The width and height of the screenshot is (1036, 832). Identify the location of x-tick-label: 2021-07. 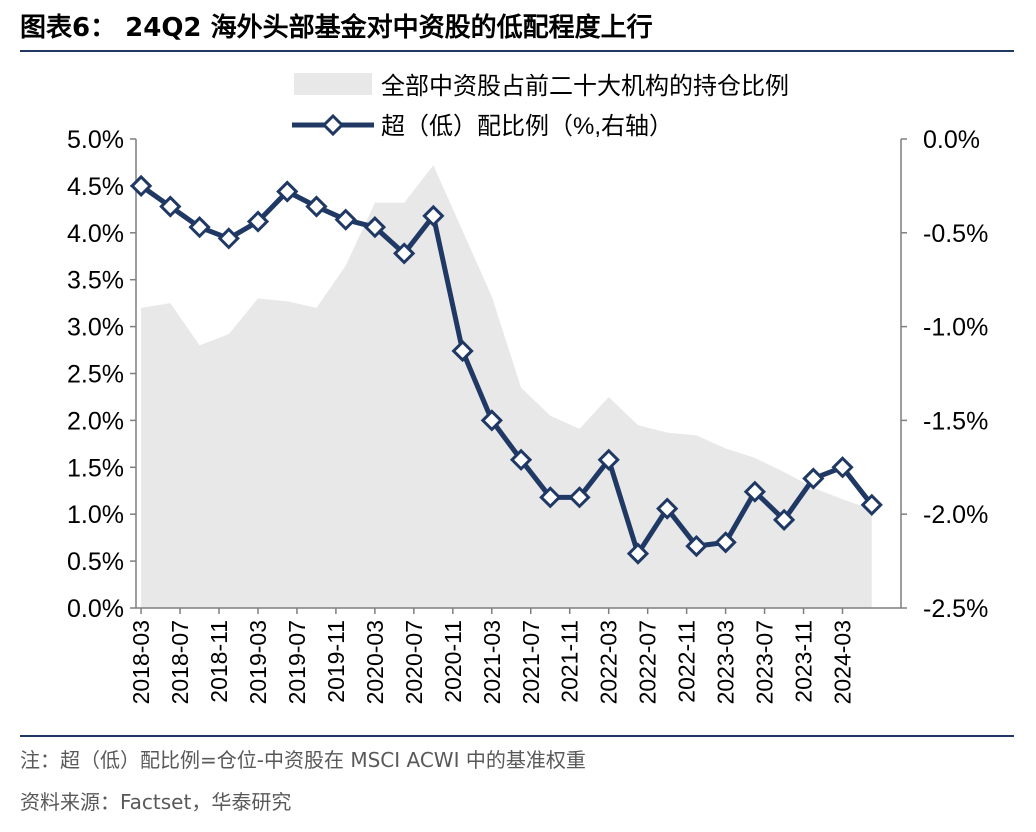
(531, 662).